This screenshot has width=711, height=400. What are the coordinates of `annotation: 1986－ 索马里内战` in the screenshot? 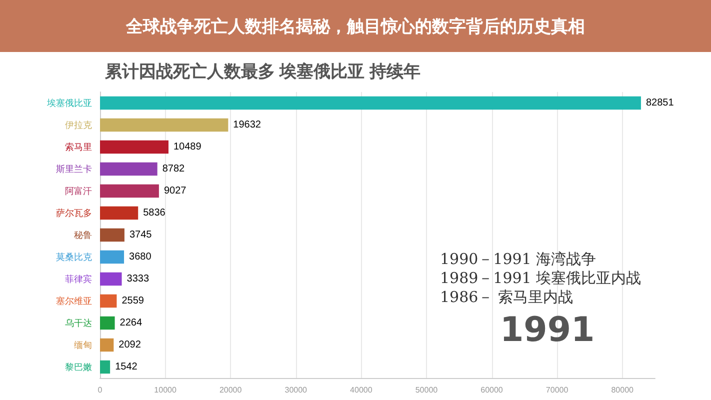 It's located at (507, 297).